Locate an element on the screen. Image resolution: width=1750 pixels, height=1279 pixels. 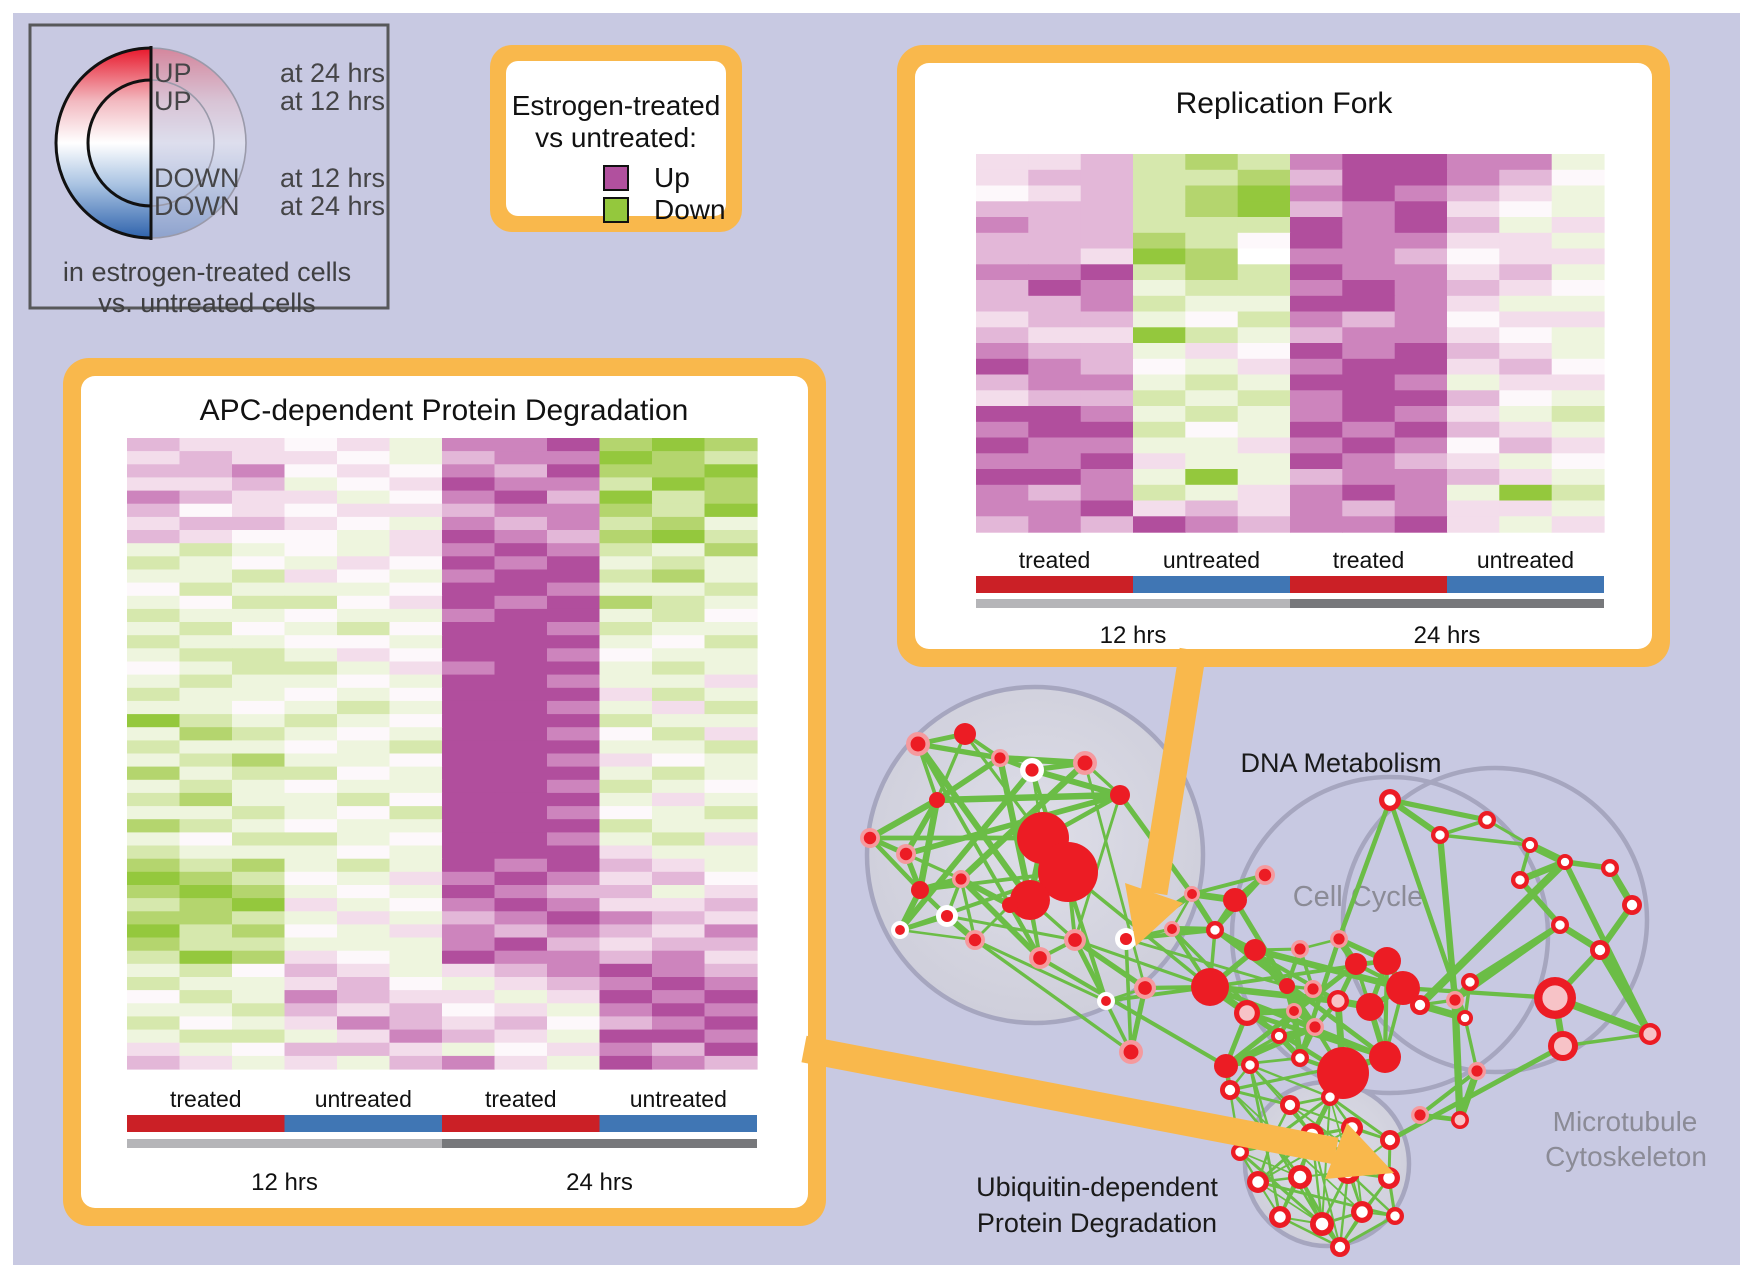
node-halo-core is located at coordinates (1477, 1071).